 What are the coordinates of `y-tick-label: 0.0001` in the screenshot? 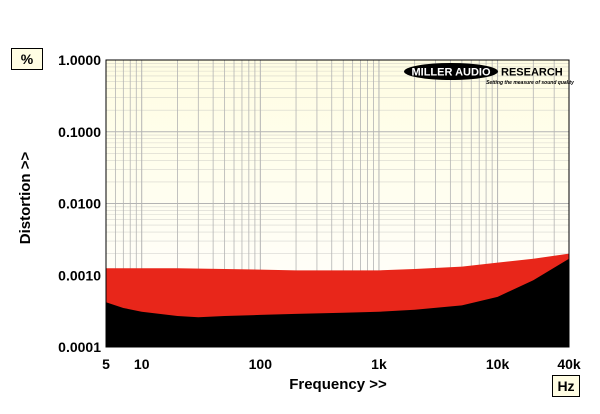 It's located at (79, 347).